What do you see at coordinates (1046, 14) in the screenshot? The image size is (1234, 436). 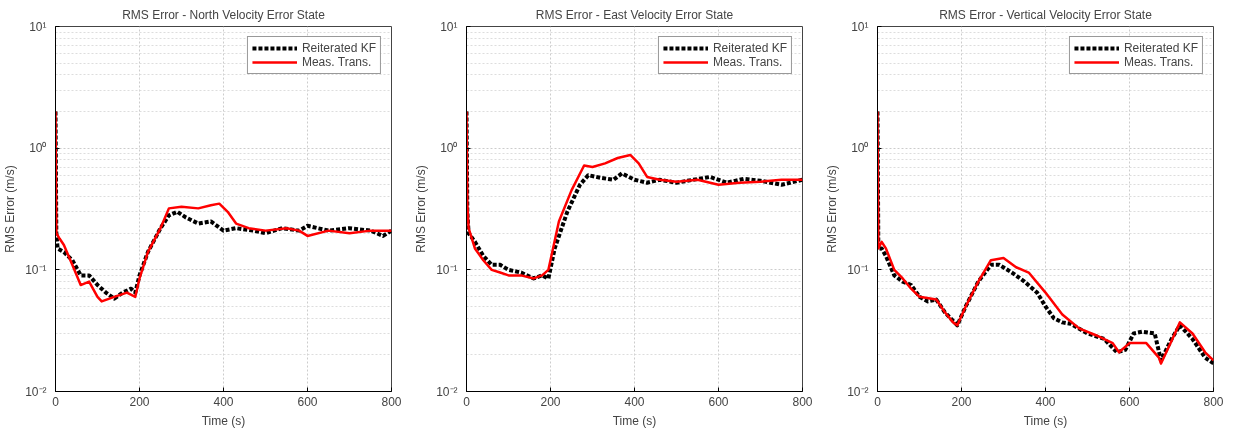 I see `chart-title: RMS Error - Vertical Velocity Error State` at bounding box center [1046, 14].